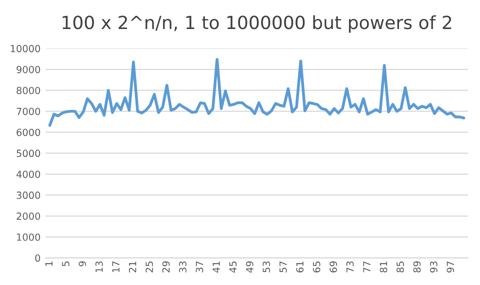  I want to click on y-tick-label: 5000, so click(28, 154).